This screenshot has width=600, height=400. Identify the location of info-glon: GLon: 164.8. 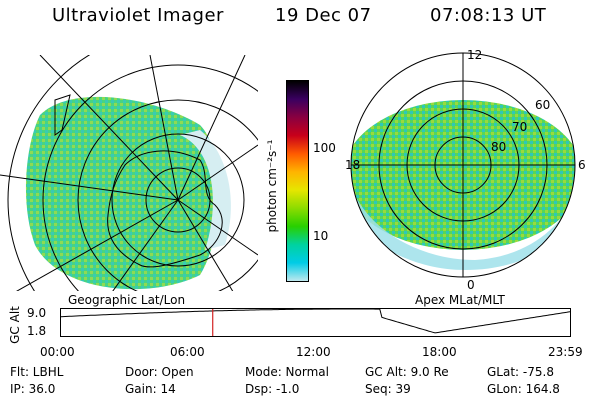
(523, 389).